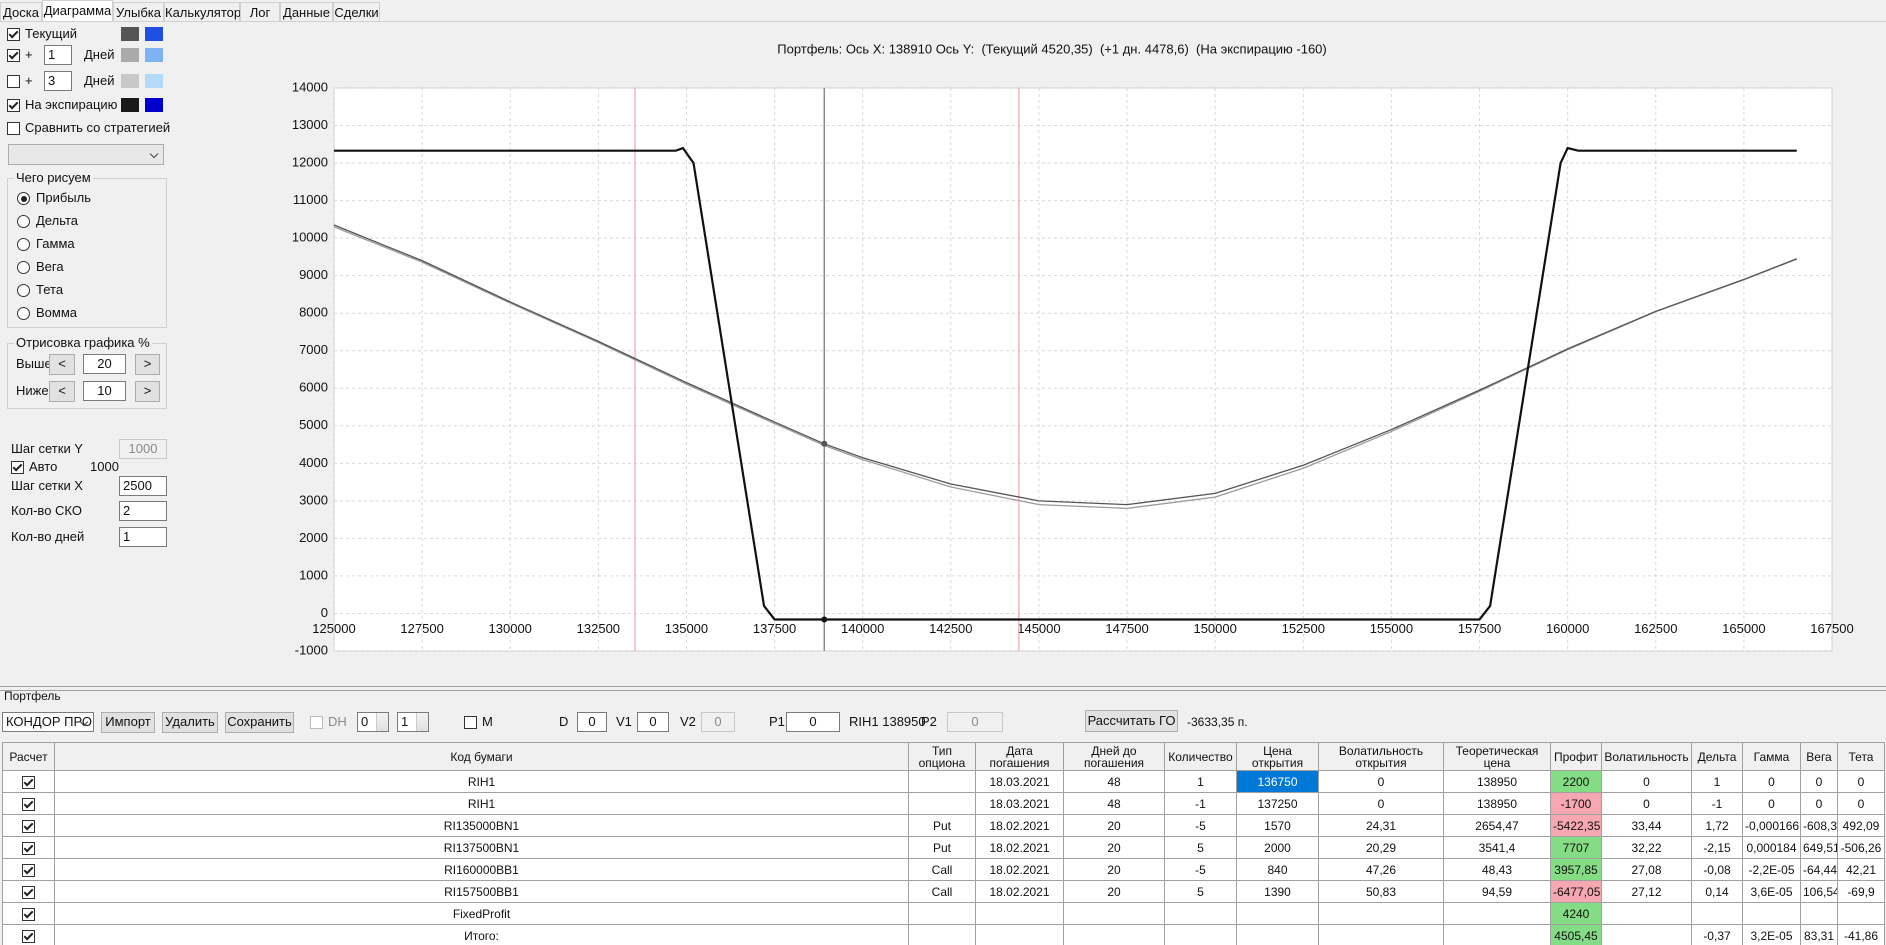  Describe the element at coordinates (1861, 825) in the screenshot. I see `cell: 492,09` at that location.